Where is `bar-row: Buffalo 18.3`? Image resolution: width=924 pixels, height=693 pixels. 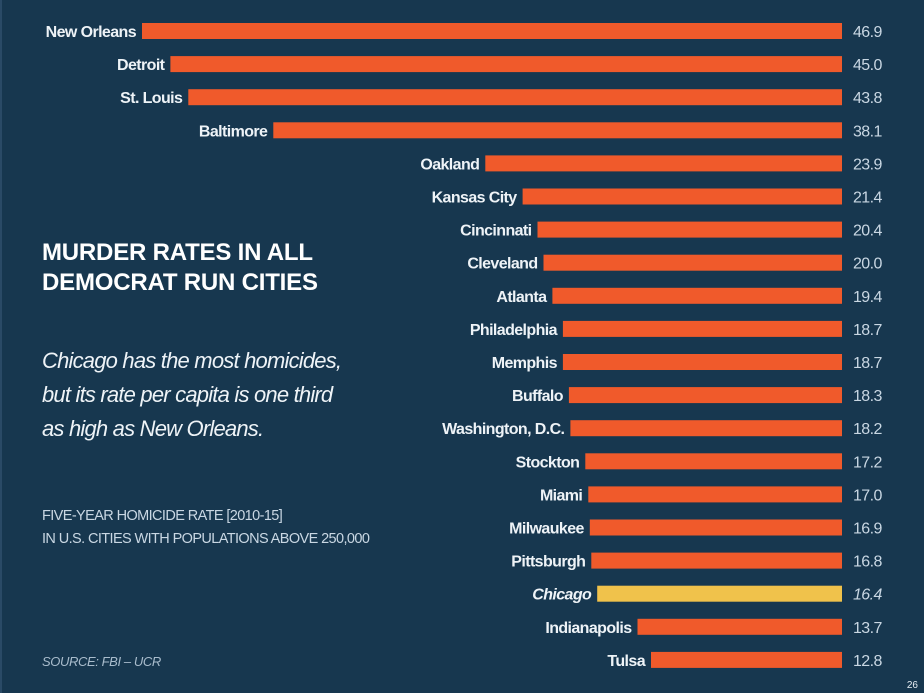 bar-row: Buffalo 18.3 is located at coordinates (697, 396).